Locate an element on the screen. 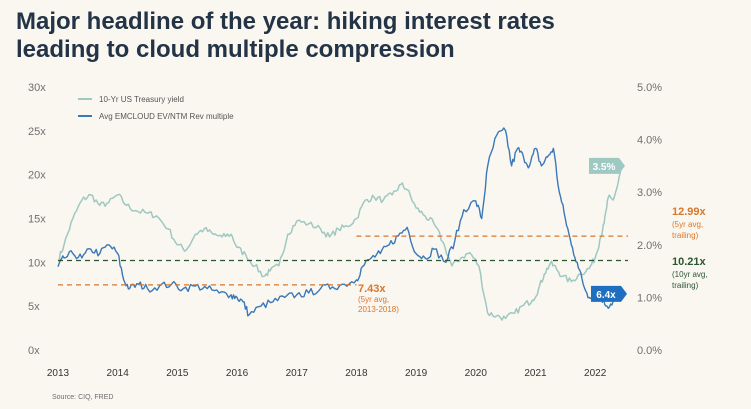 The image size is (751, 409). ref-label-10-21x: 10.21x is located at coordinates (689, 262).